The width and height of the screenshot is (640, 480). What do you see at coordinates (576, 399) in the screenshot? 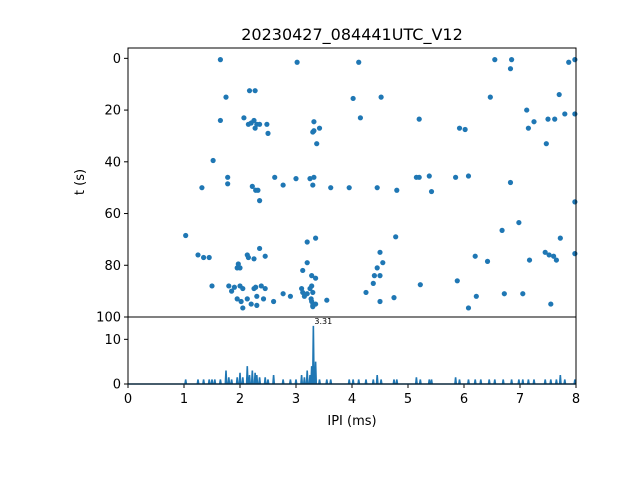
I see `x-tick-label: 8` at bounding box center [576, 399].